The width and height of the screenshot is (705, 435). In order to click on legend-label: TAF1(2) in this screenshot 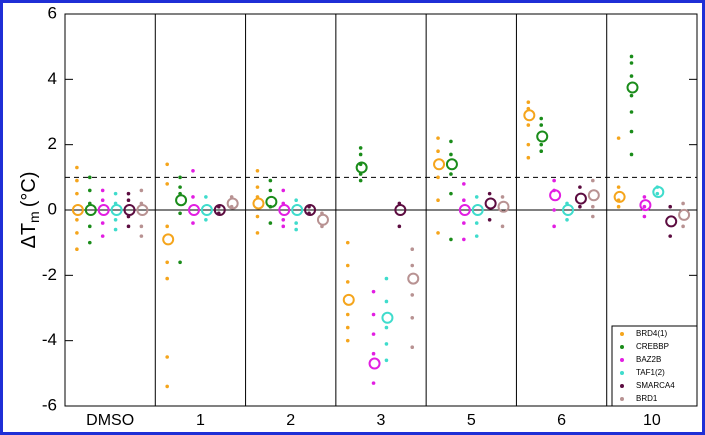, I will do `click(650, 372)`.